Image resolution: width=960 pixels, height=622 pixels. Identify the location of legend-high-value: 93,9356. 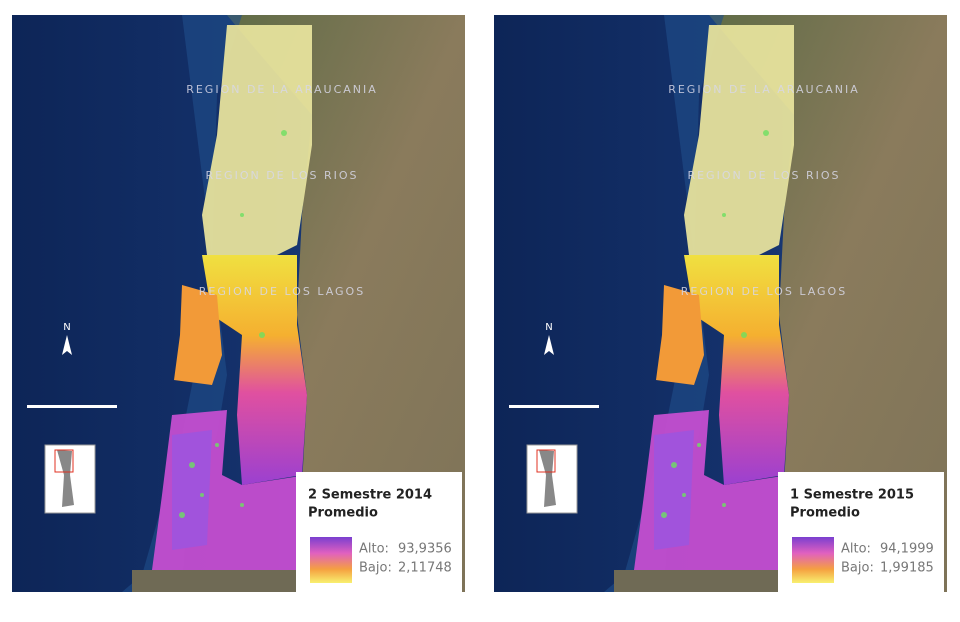
(425, 549).